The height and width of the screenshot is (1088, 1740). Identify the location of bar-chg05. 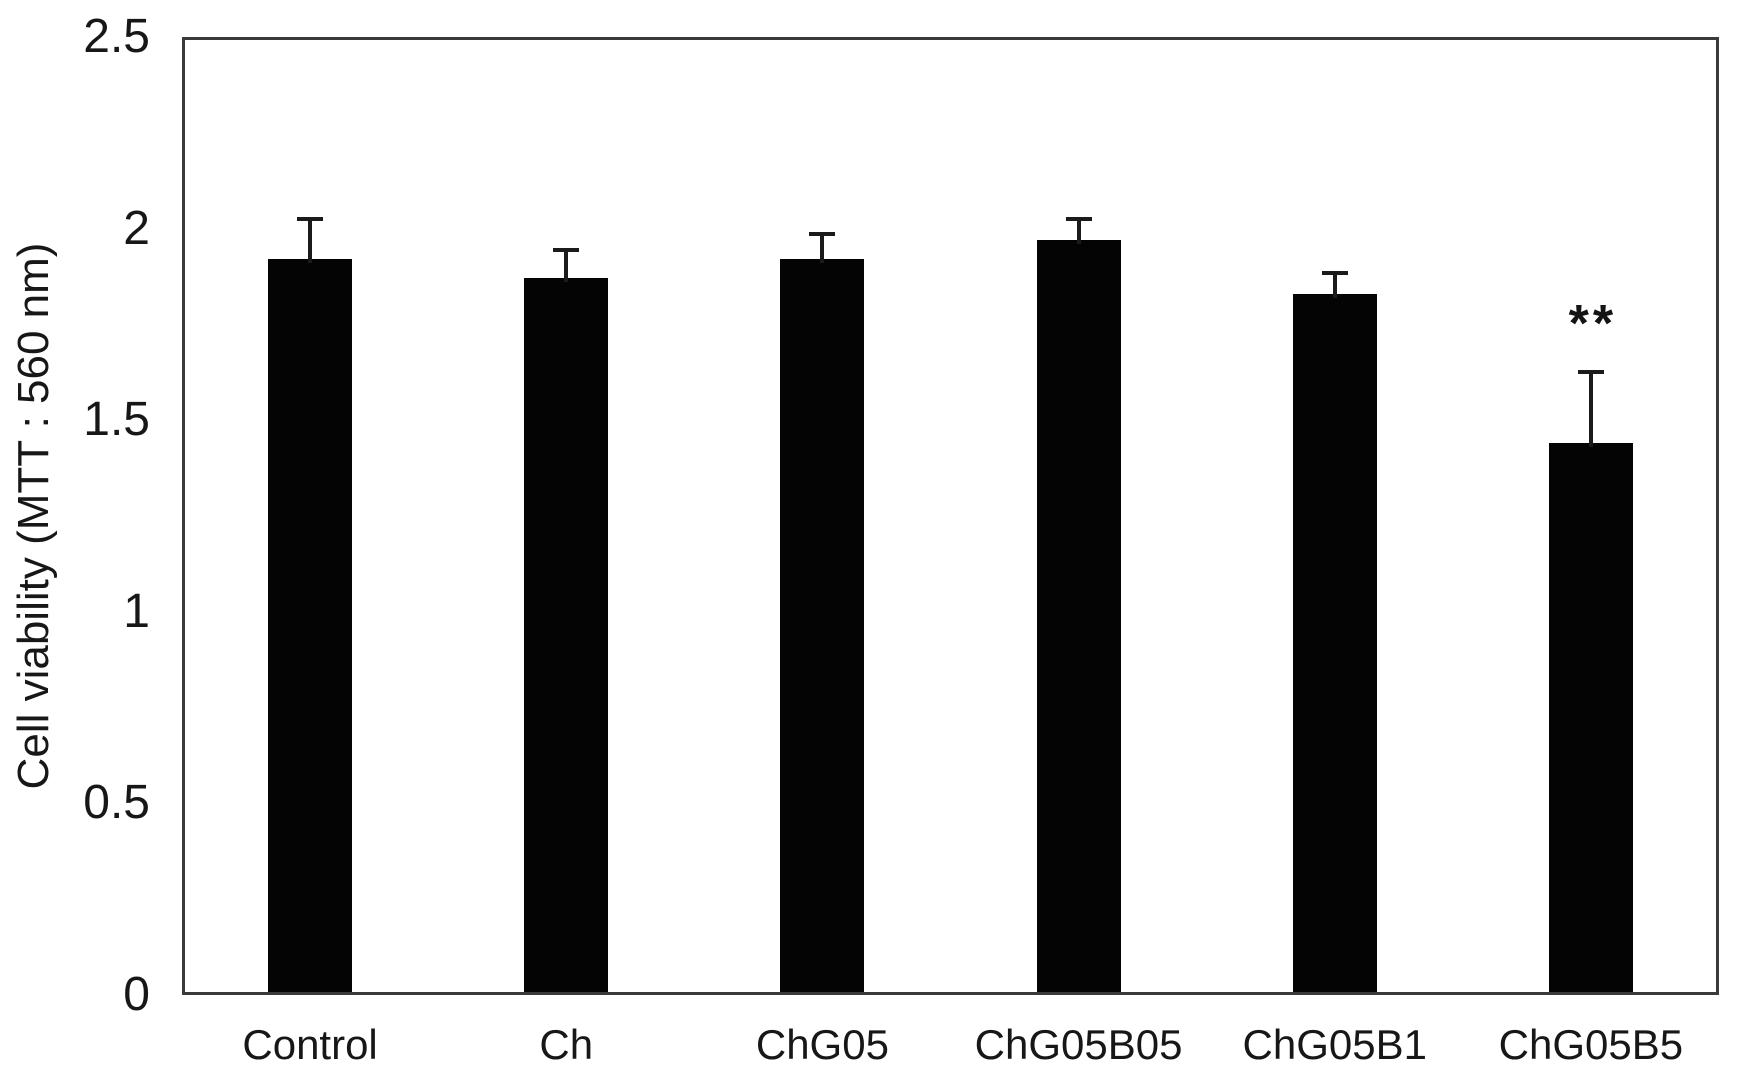
(822, 625).